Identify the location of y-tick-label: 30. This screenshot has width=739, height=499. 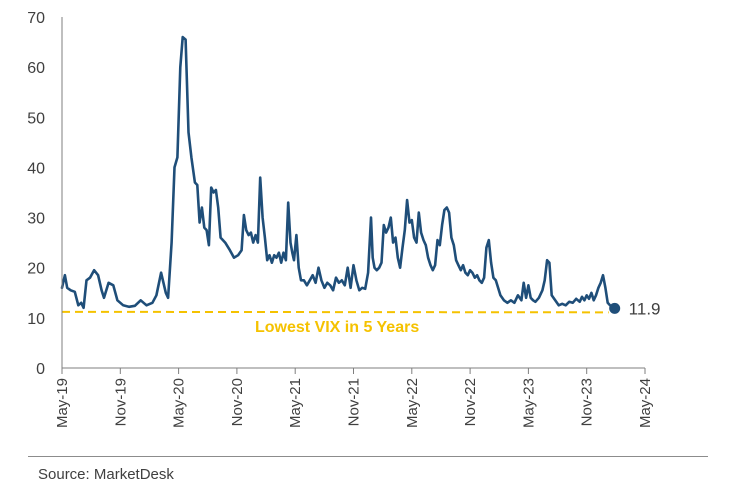
(36, 219).